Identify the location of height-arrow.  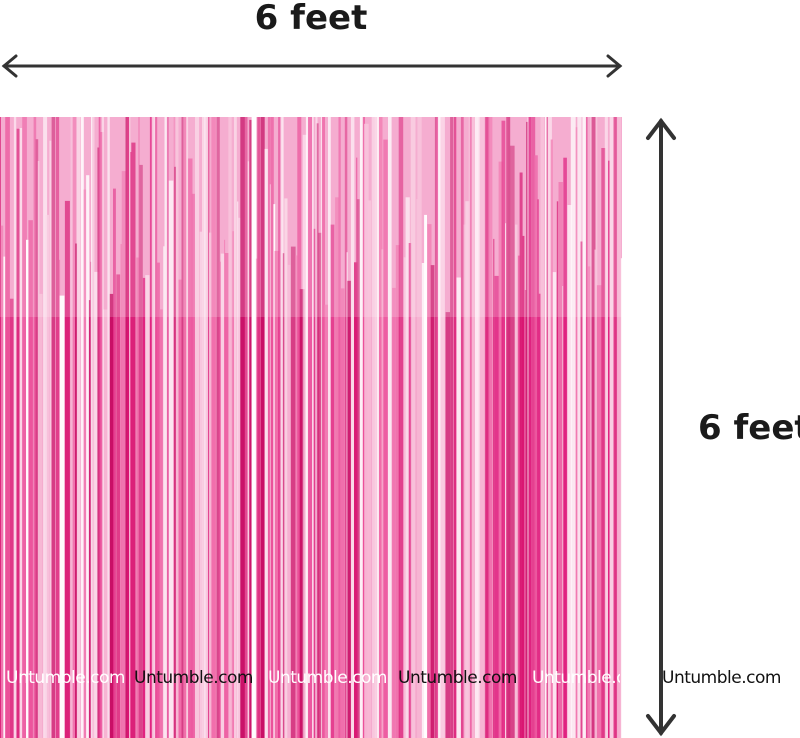
(661, 427).